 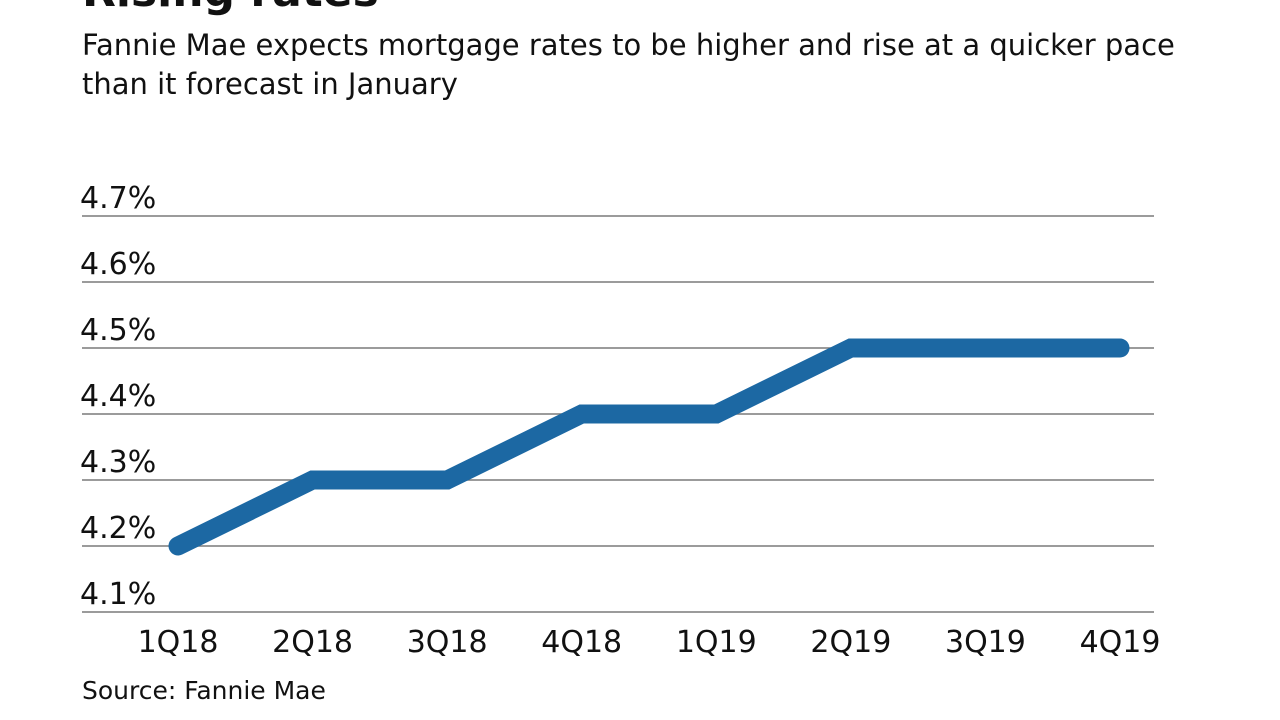 What do you see at coordinates (118, 330) in the screenshot?
I see `y-tick-label: 4.5%` at bounding box center [118, 330].